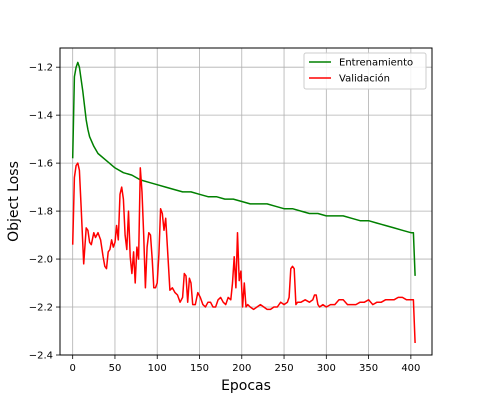 This screenshot has height=400, width=480. What do you see at coordinates (157, 368) in the screenshot?
I see `x-tick-label: 100` at bounding box center [157, 368].